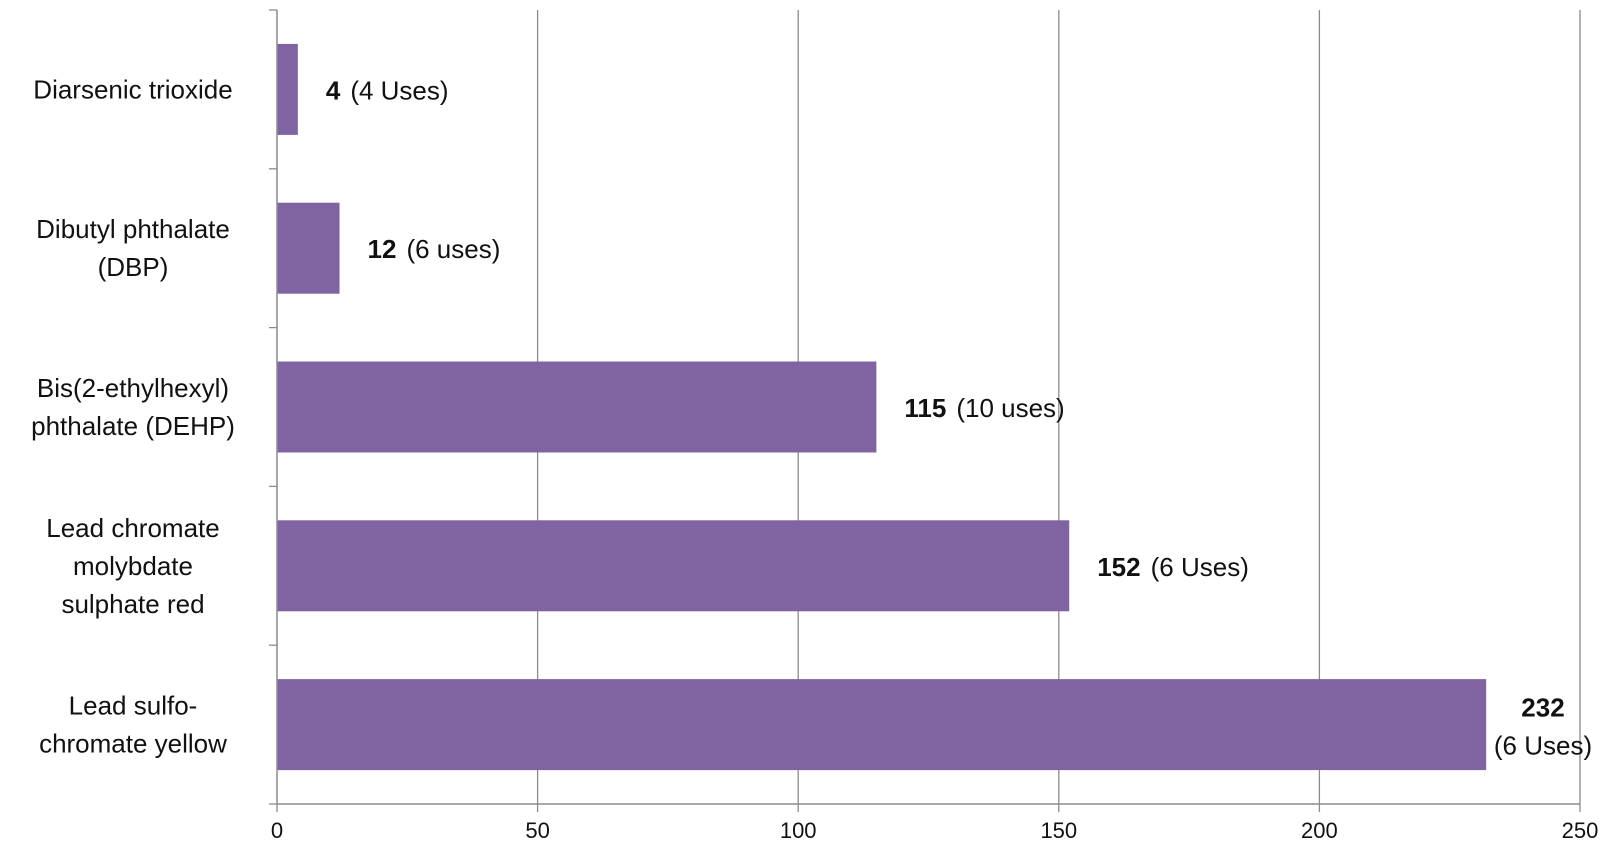  I want to click on data-label: 4 (4 Uses), so click(387, 90).